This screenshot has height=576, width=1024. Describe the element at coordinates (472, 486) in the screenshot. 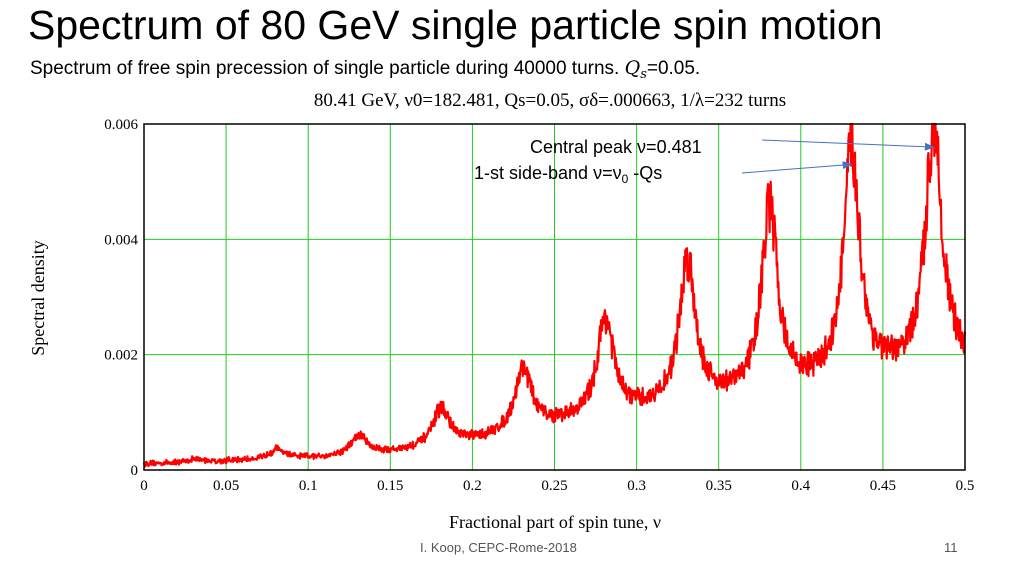

I see `x-tick-label: 0.2` at that location.